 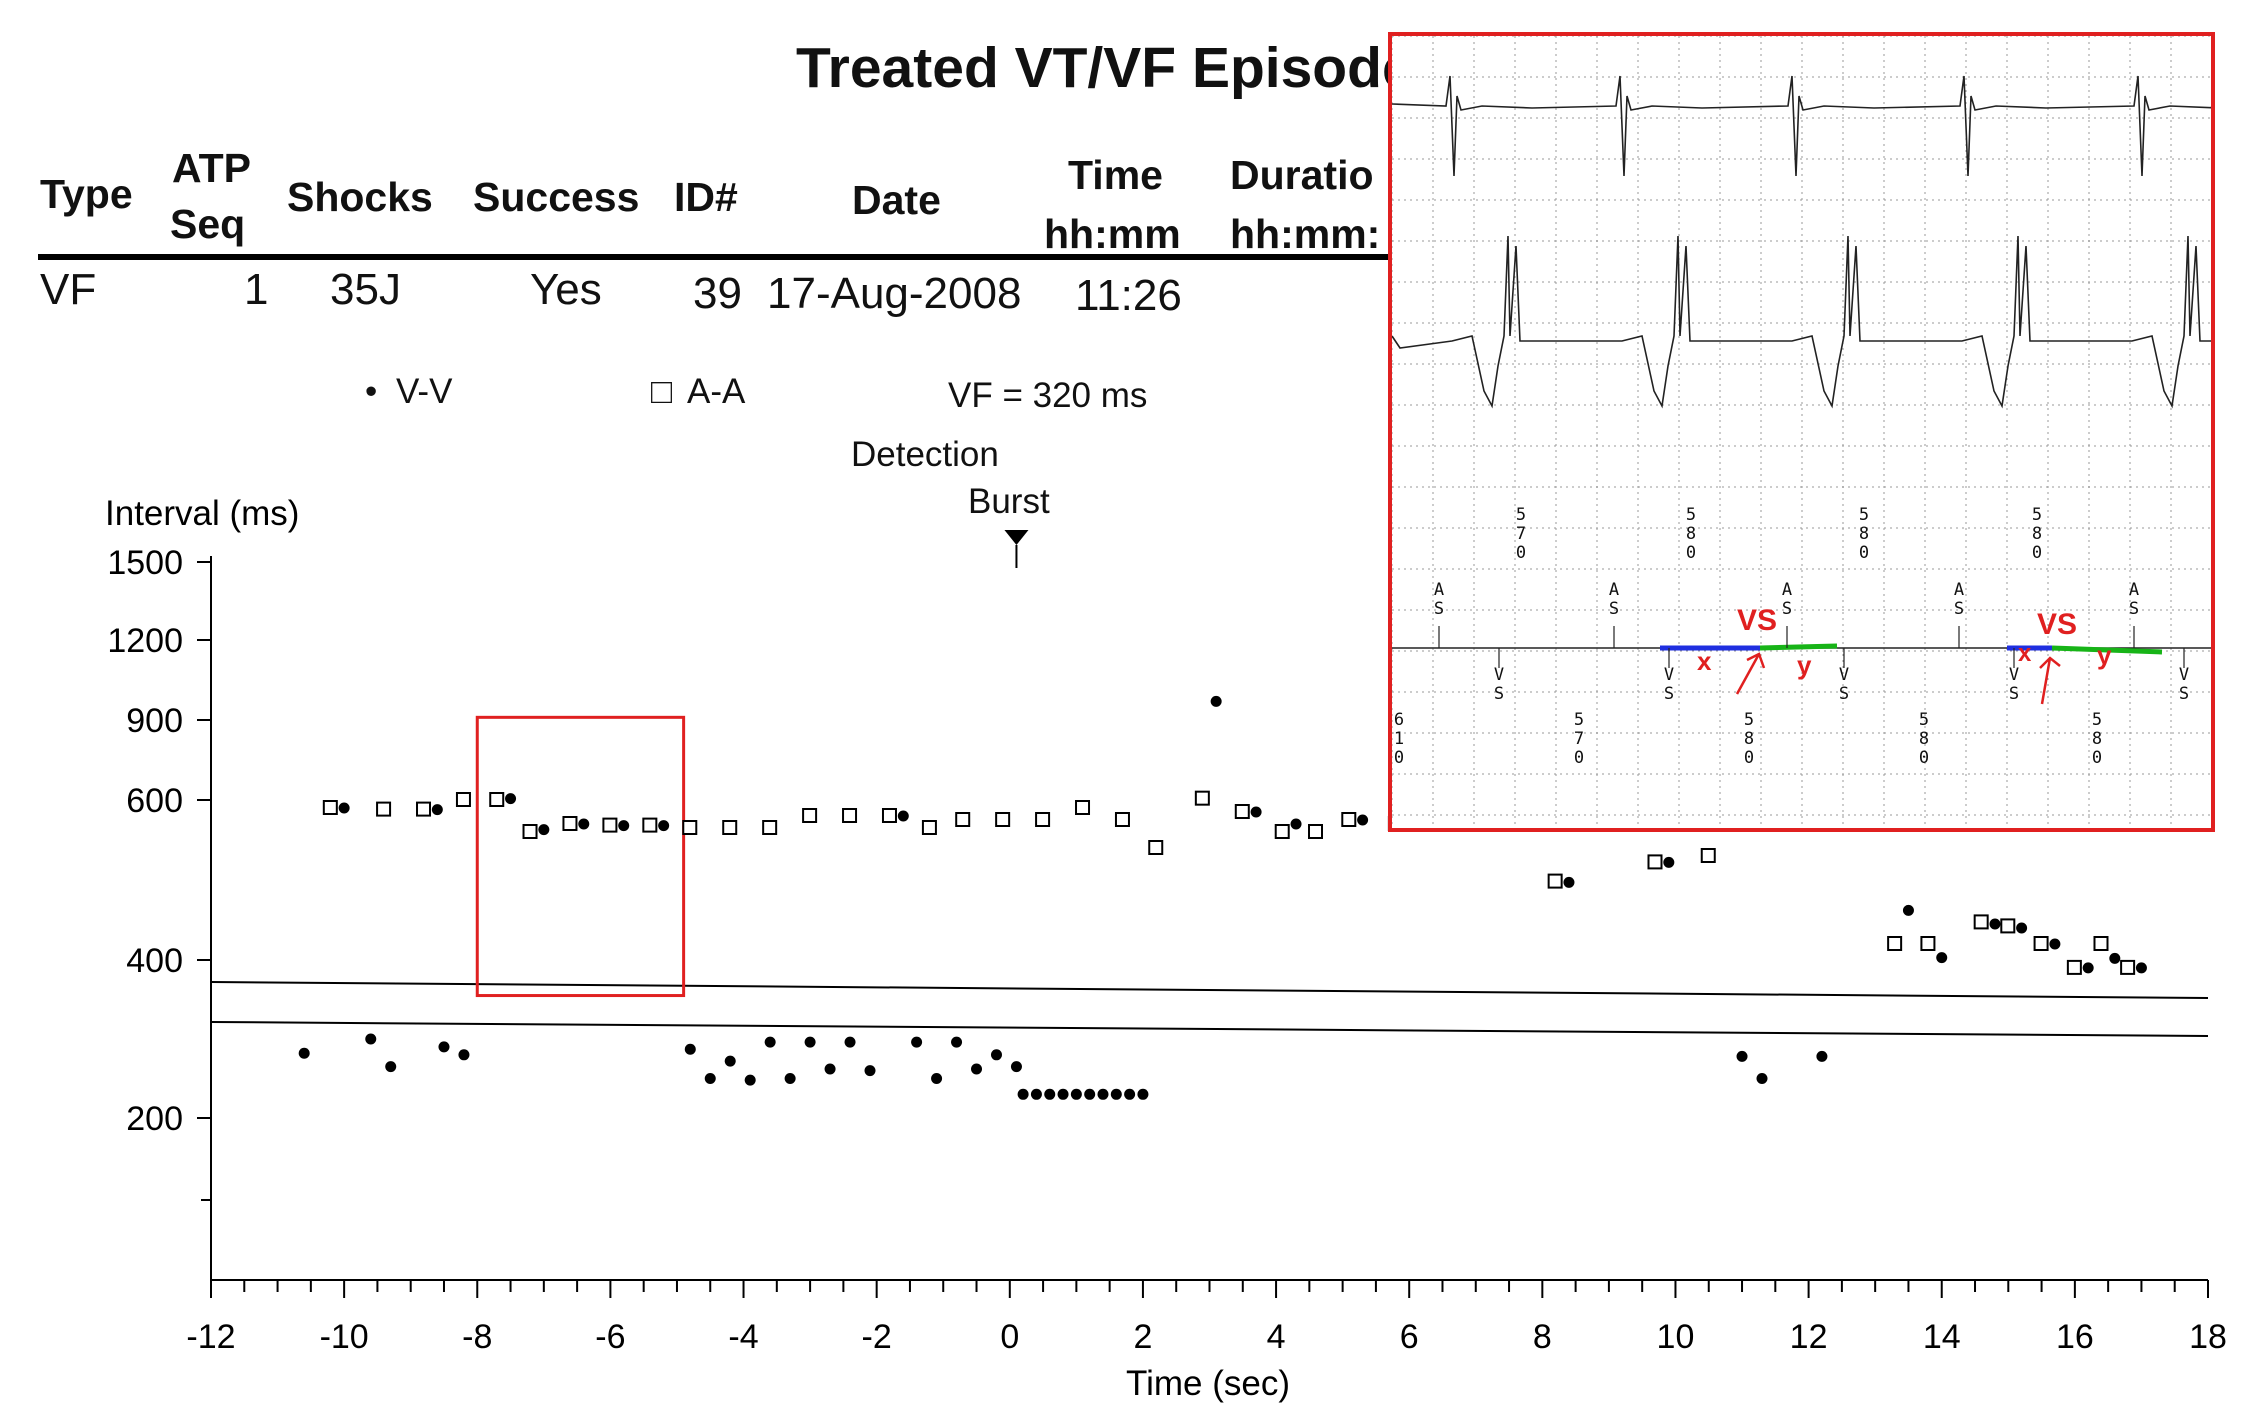 What do you see at coordinates (1801, 322) in the screenshot?
I see `egm-trace-ventricular` at bounding box center [1801, 322].